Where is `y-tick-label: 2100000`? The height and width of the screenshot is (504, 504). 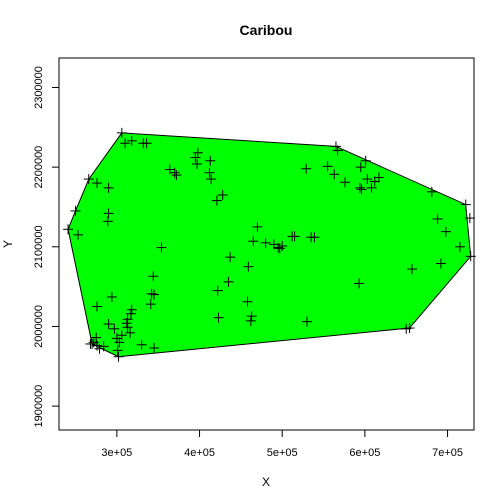
y-tick-label: 2100000 is located at coordinates (39, 246).